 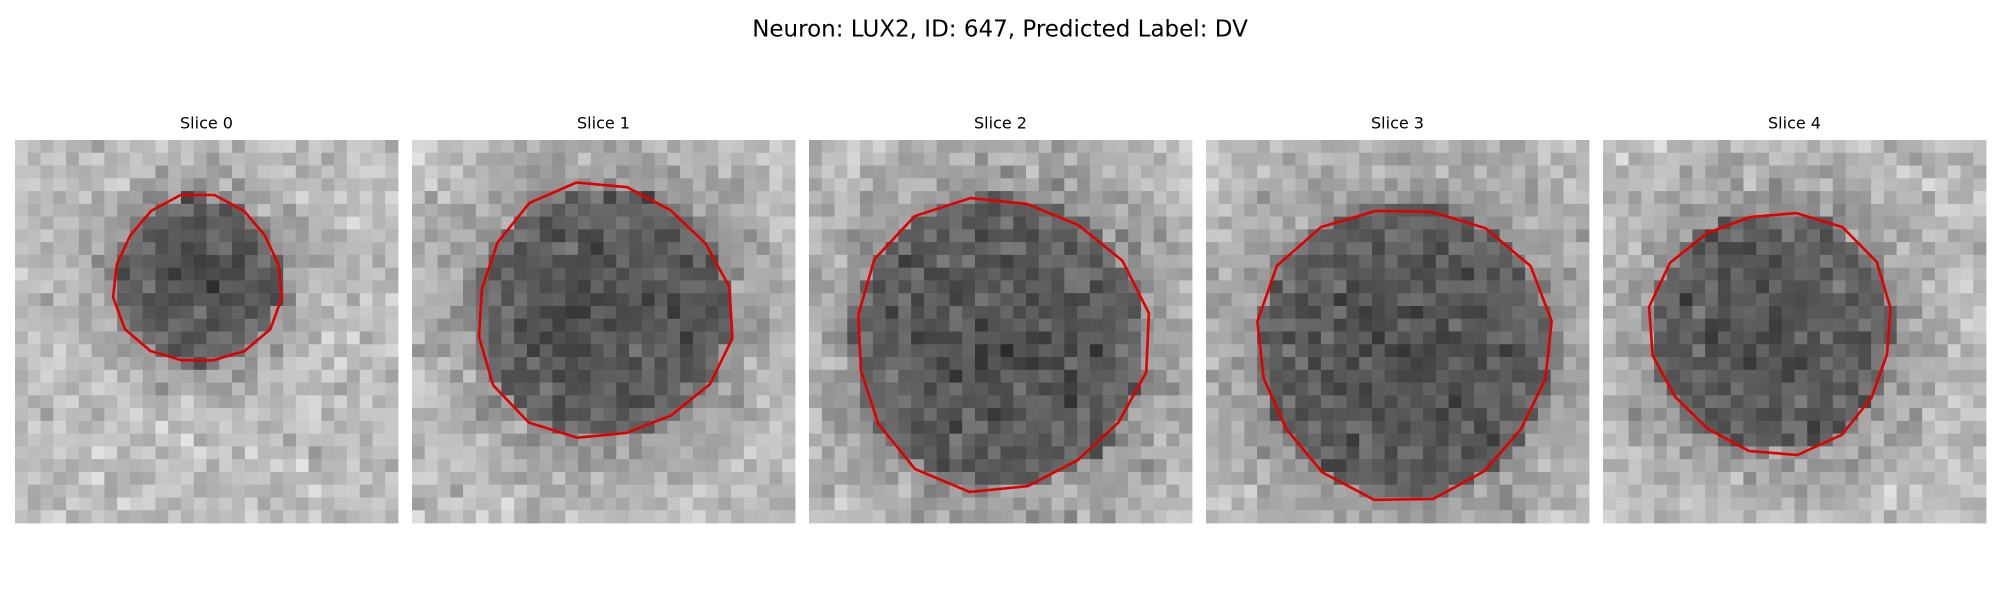 I want to click on panel-title: Slice 0, so click(x=206, y=123).